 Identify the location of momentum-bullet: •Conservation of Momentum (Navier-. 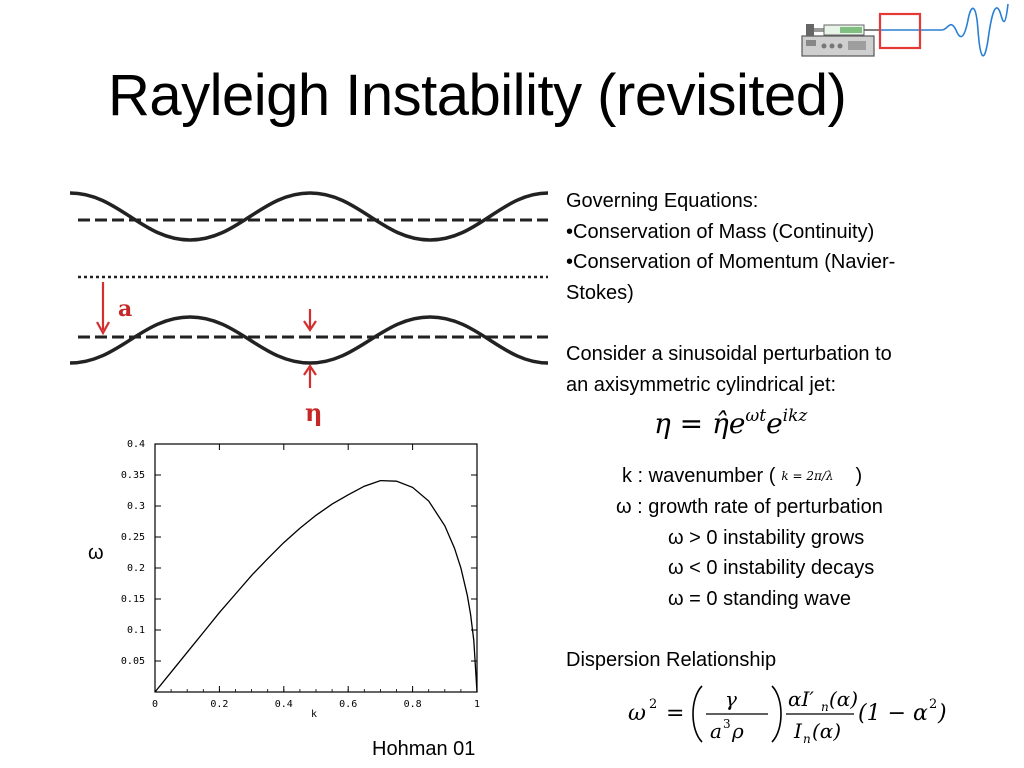
(731, 262).